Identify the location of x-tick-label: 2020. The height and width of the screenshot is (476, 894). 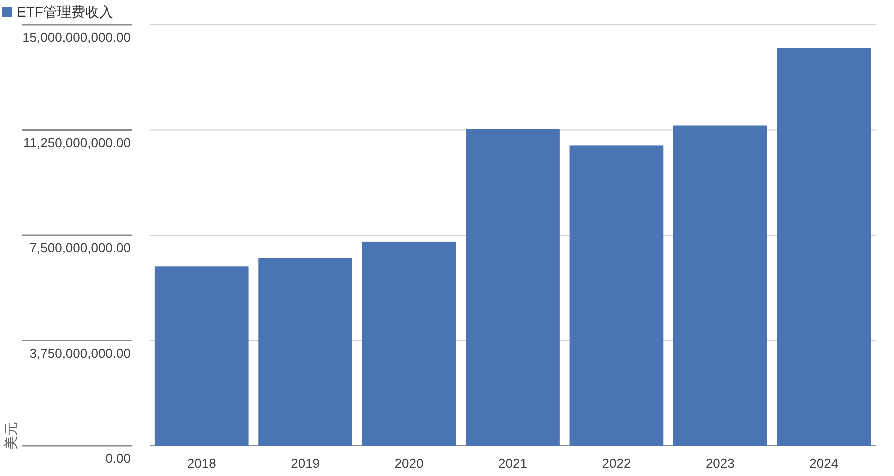
(409, 463).